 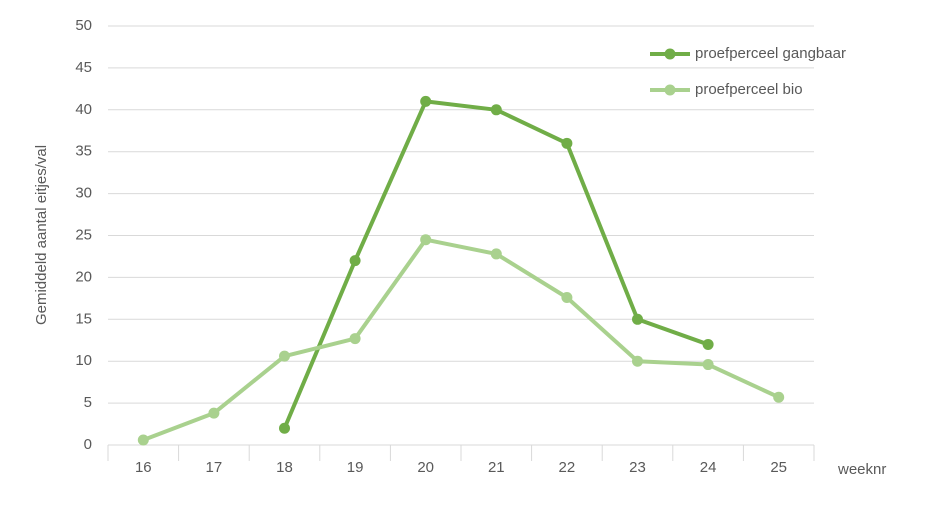 What do you see at coordinates (778, 467) in the screenshot?
I see `x-tick-label: 25` at bounding box center [778, 467].